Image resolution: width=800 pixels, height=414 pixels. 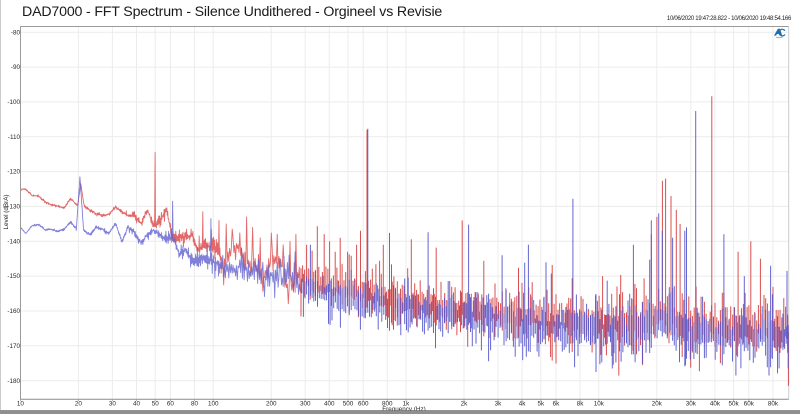 I want to click on svg-text: 10k, so click(x=599, y=403).